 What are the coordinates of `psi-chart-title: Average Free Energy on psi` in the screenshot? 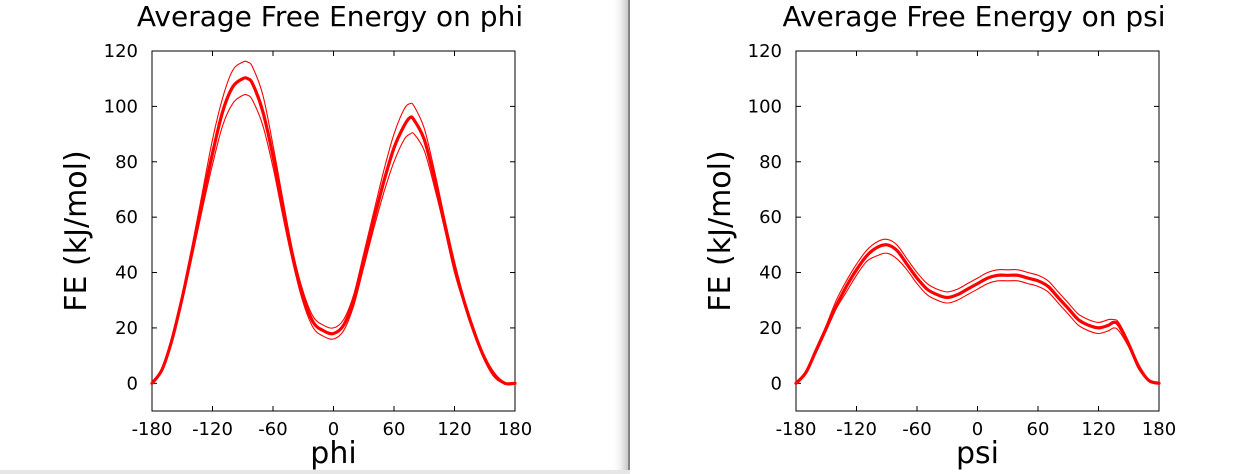 It's located at (973, 16).